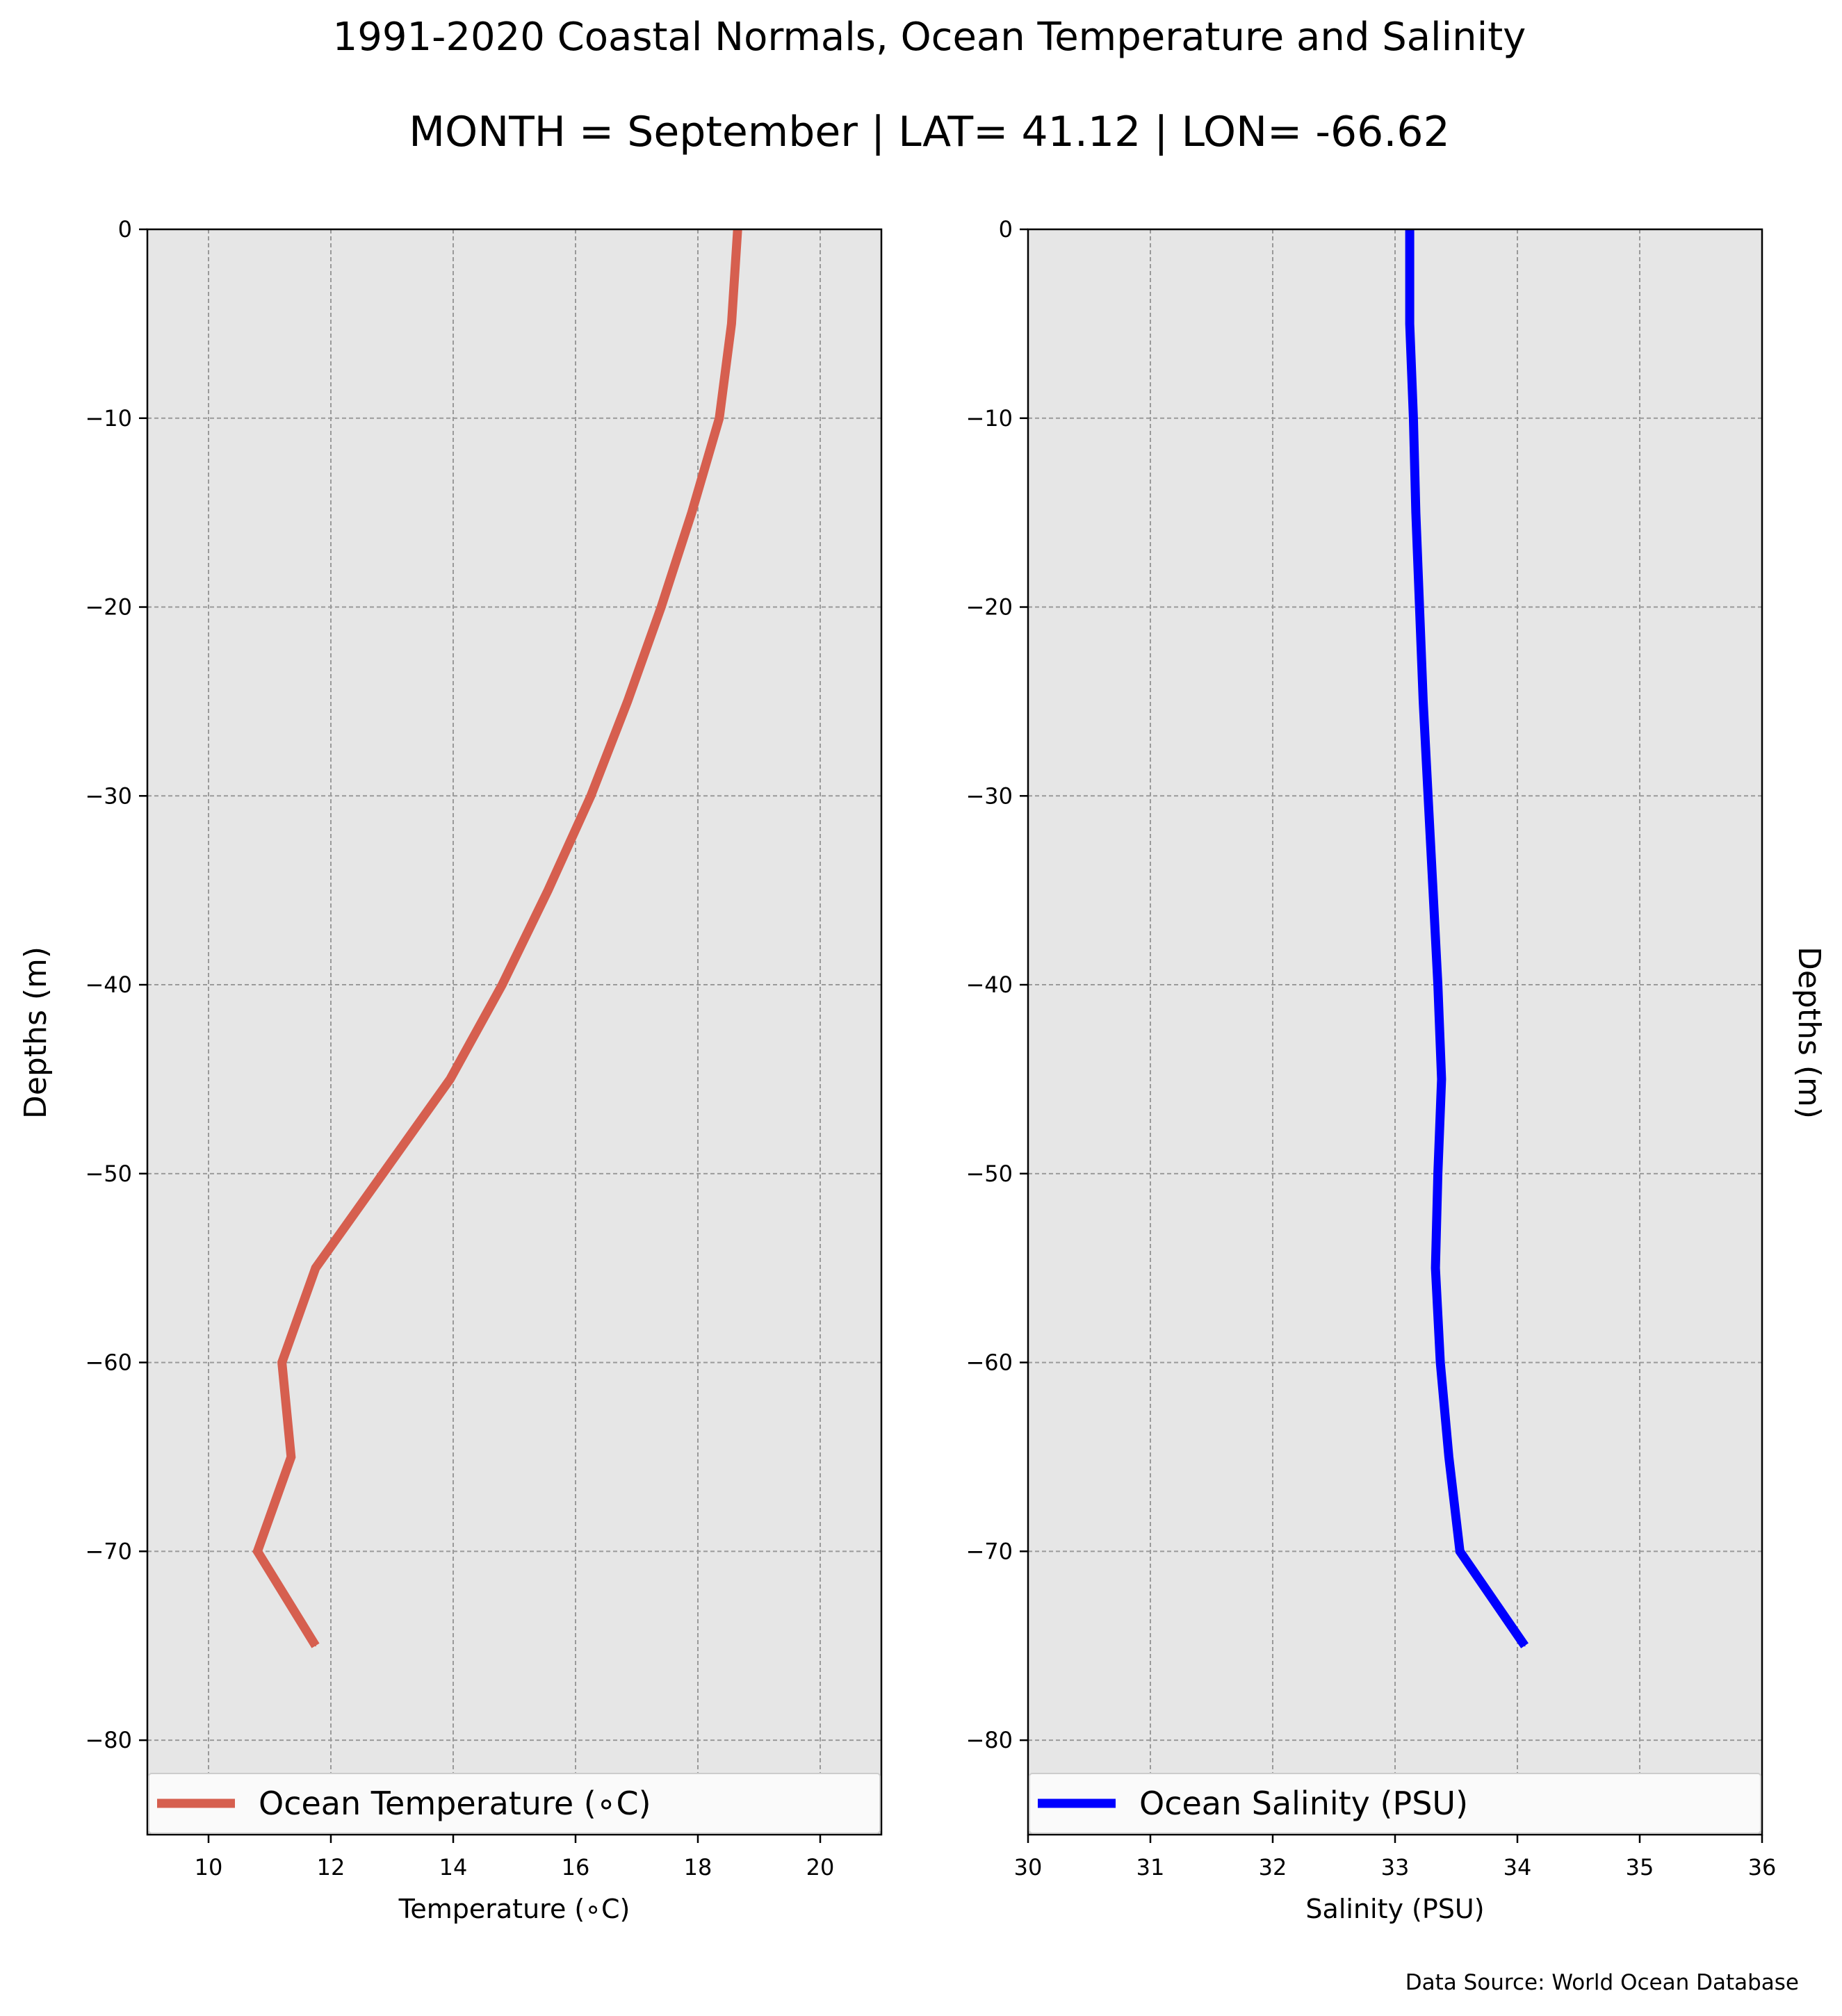 Image resolution: width=1842 pixels, height=2016 pixels. What do you see at coordinates (1762, 1867) in the screenshot?
I see `salinity-x-tick-label: 36` at bounding box center [1762, 1867].